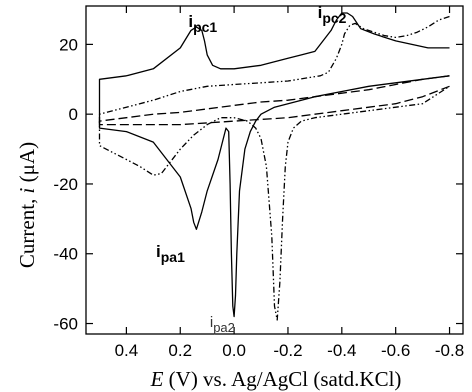 The width and height of the screenshot is (472, 392). Describe the element at coordinates (157, 379) in the screenshot. I see `x-axis-label-symbol: E` at that location.